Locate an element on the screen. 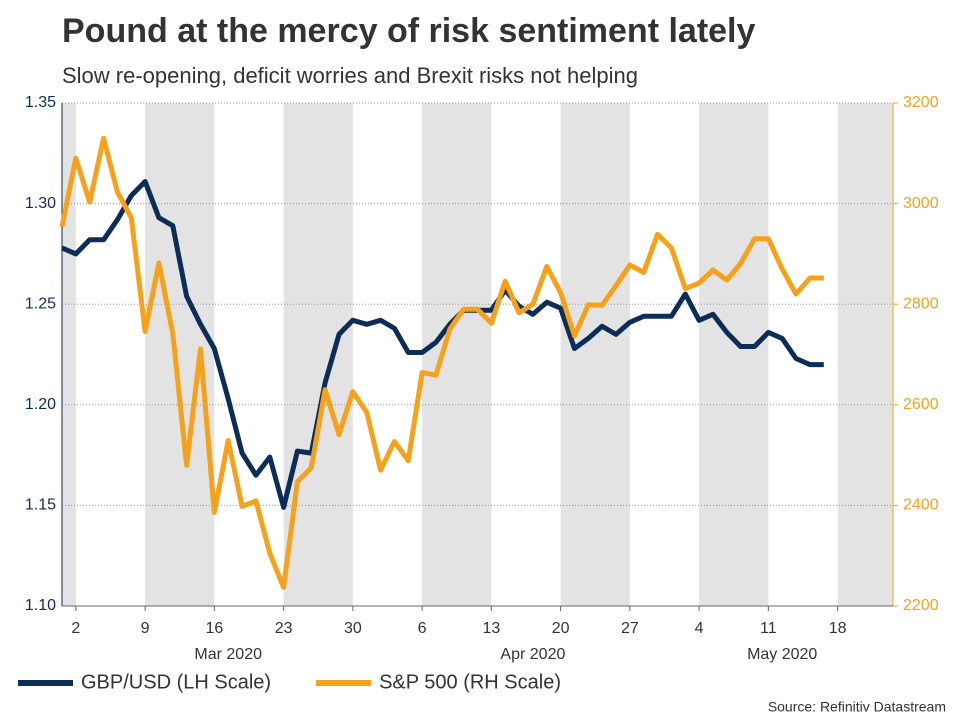 The height and width of the screenshot is (720, 960). x-tick-label: 20 is located at coordinates (561, 628).